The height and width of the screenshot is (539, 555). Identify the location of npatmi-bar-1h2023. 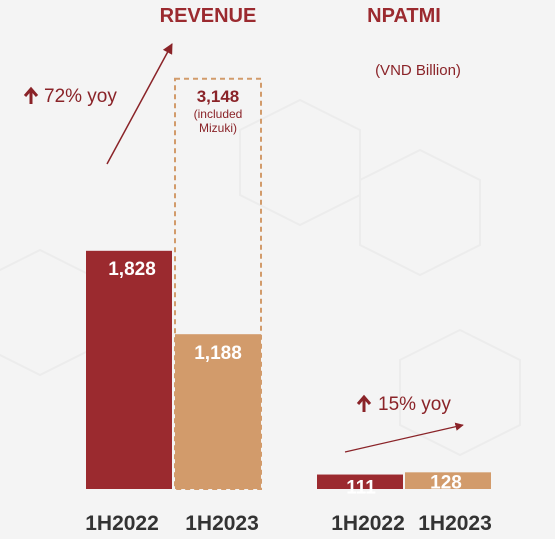
(448, 480).